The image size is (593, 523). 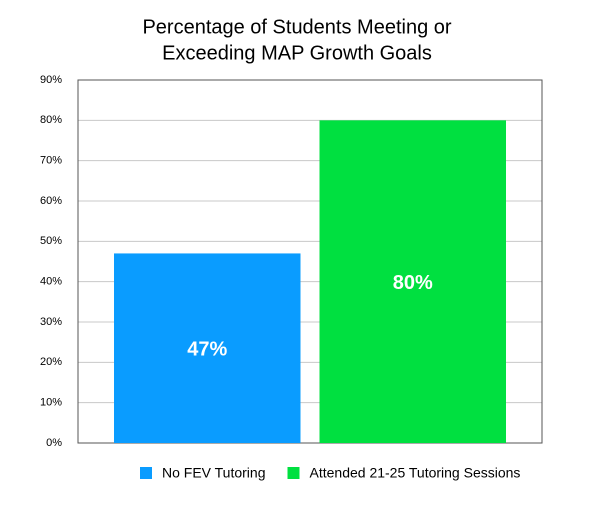 What do you see at coordinates (51, 241) in the screenshot?
I see `y-tick-label: 50%` at bounding box center [51, 241].